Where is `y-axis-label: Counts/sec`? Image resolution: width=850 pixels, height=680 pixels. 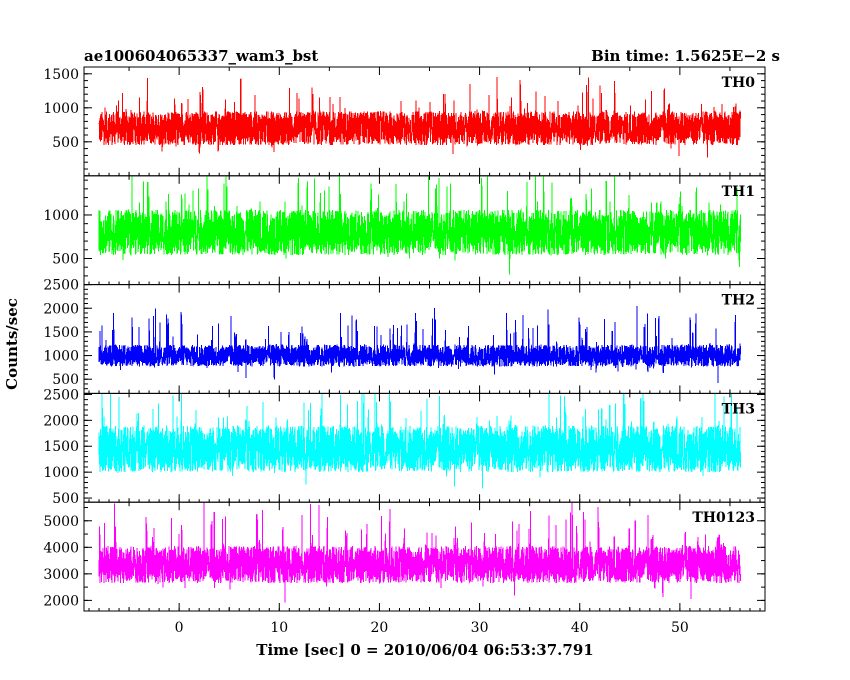 y-axis-label: Counts/sec is located at coordinates (12, 344).